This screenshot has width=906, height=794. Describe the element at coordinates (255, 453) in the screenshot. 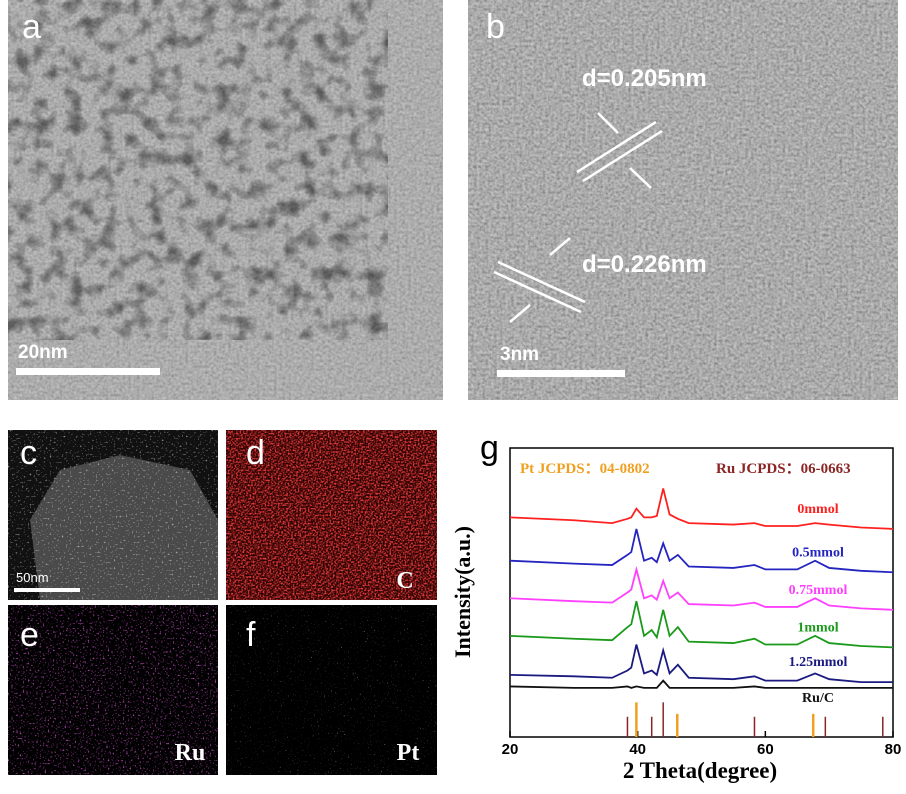

I see `panel-label: d` at that location.